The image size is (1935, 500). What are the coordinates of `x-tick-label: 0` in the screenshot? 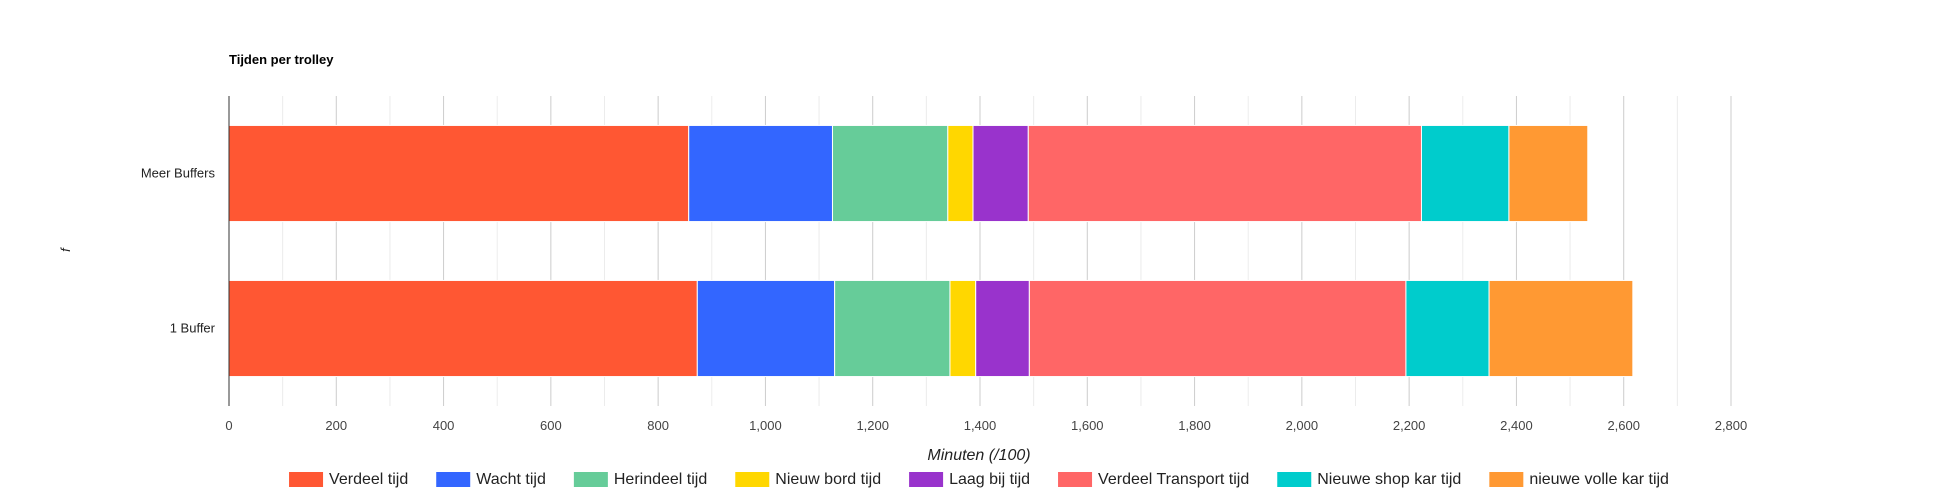 It's located at (228, 425).